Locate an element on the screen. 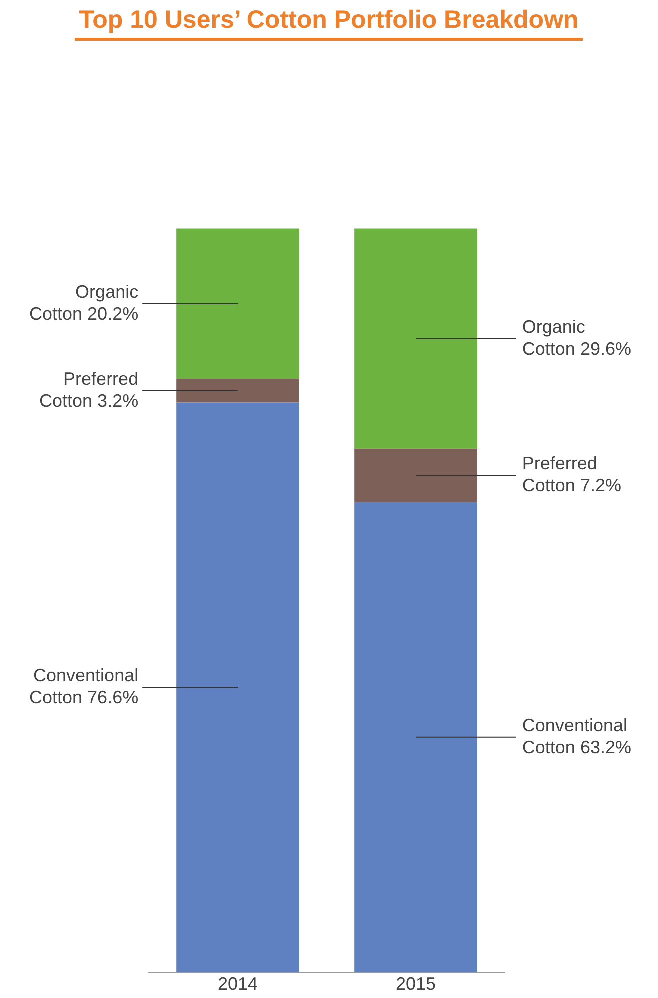 Image resolution: width=658 pixels, height=998 pixels. x-tick-label: 2014 is located at coordinates (238, 984).